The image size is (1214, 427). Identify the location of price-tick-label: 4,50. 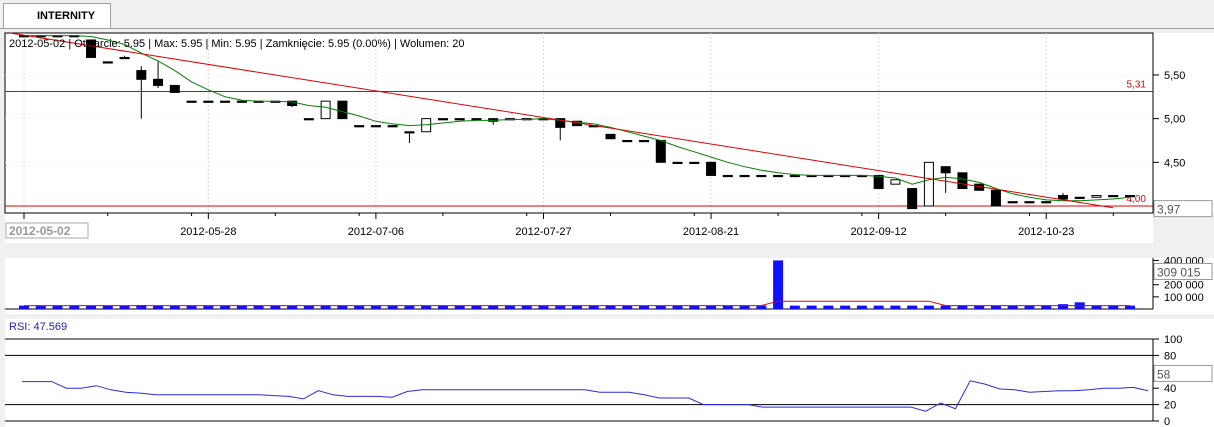
(1174, 163).